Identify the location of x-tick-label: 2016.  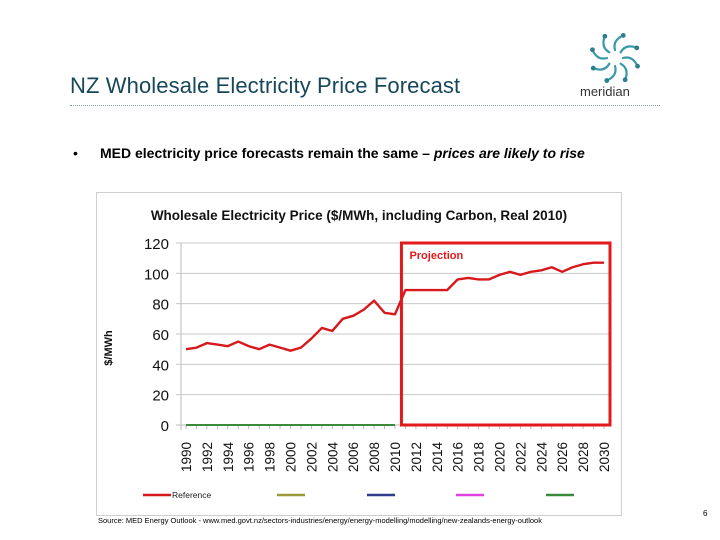
(458, 457).